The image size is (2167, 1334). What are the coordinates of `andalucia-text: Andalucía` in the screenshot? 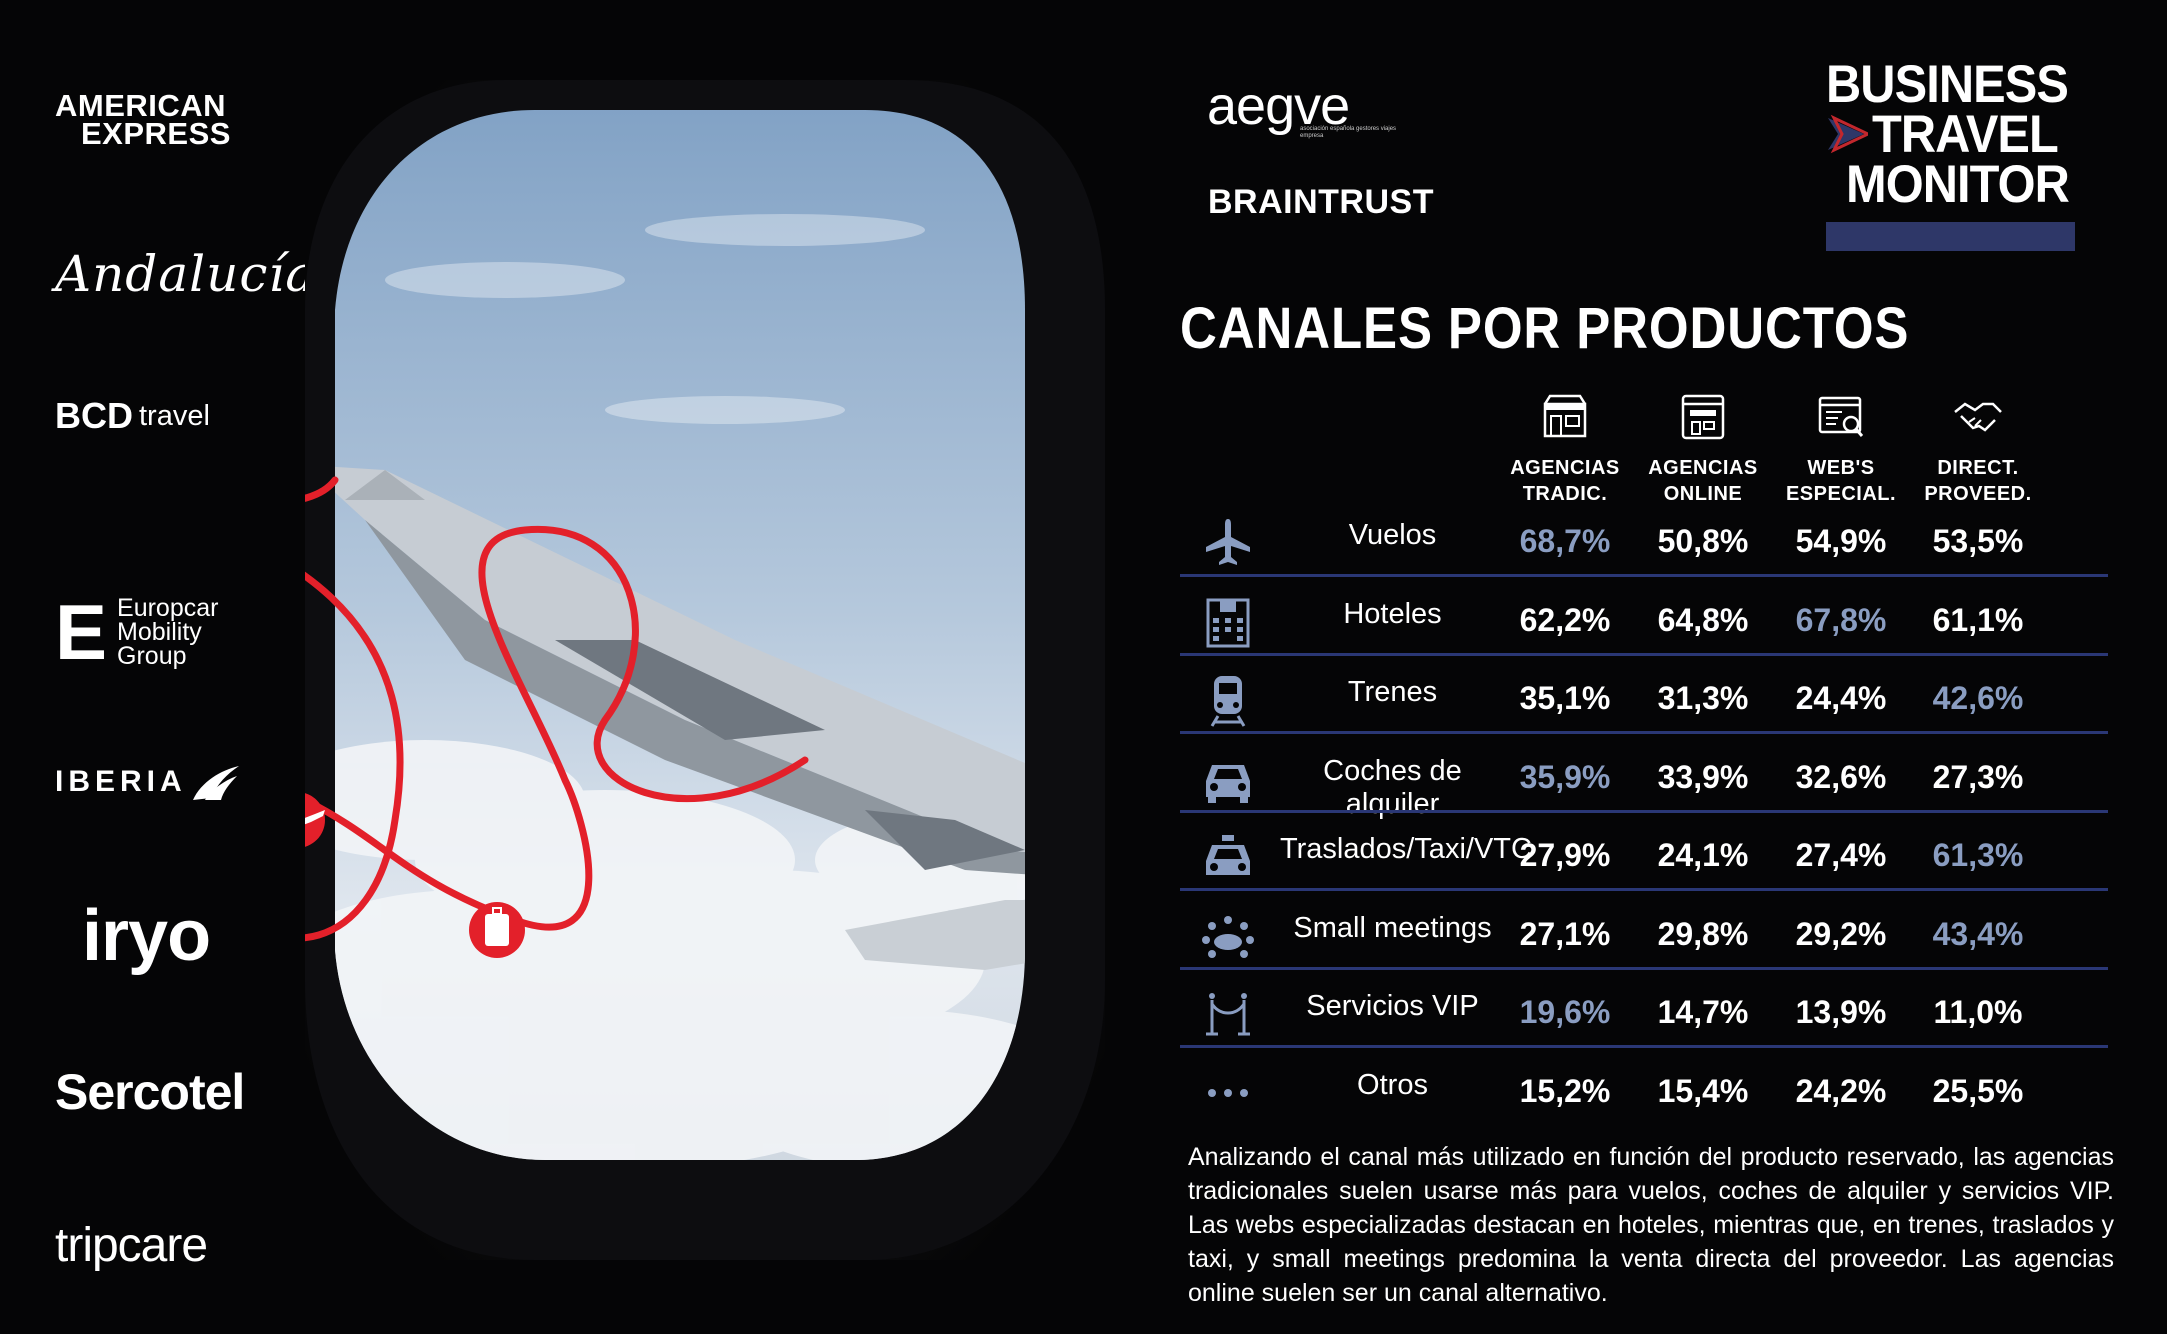 It's located at (186, 274).